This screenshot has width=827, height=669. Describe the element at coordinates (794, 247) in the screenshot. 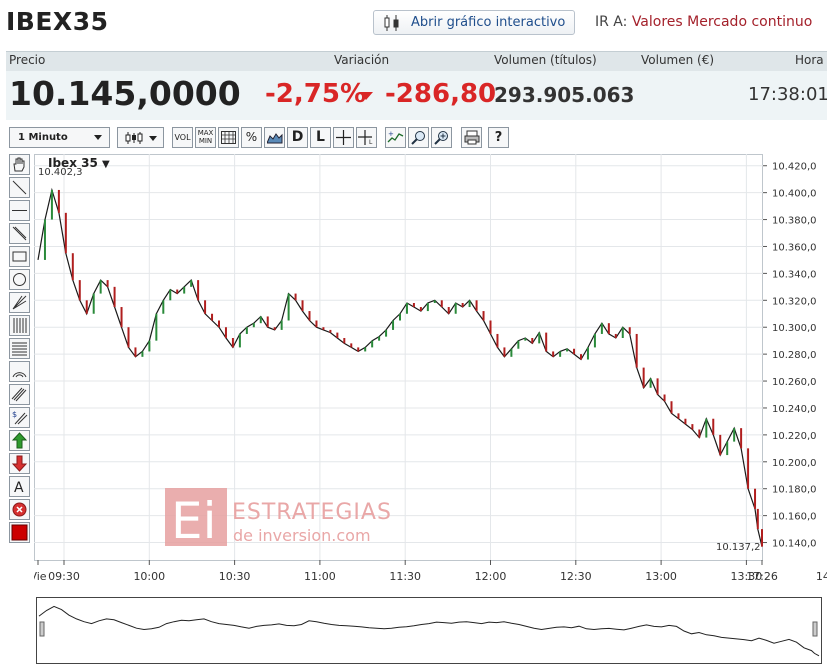

I see `y-tick-label: 10.360,0` at that location.